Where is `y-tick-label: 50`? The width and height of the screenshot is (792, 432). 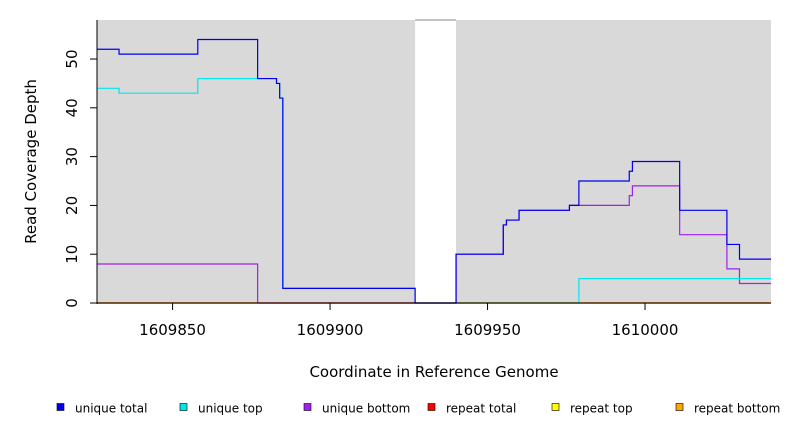
y-tick-label: 50 is located at coordinates (72, 58).